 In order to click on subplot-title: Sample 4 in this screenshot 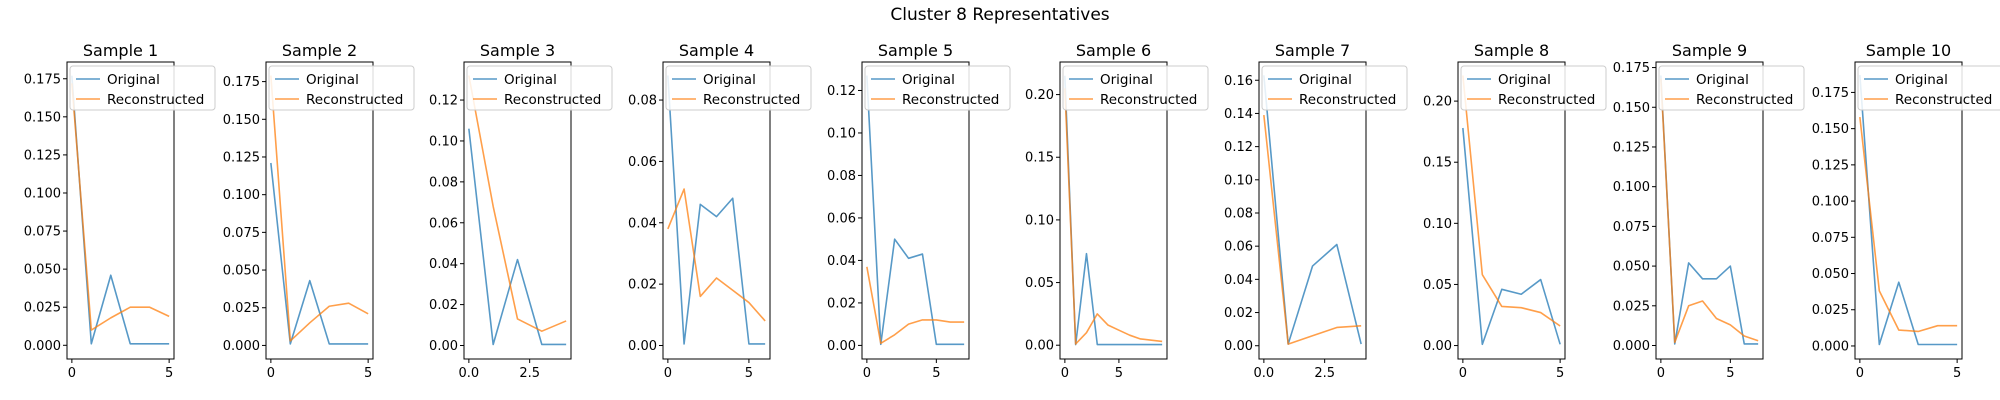, I will do `click(716, 50)`.